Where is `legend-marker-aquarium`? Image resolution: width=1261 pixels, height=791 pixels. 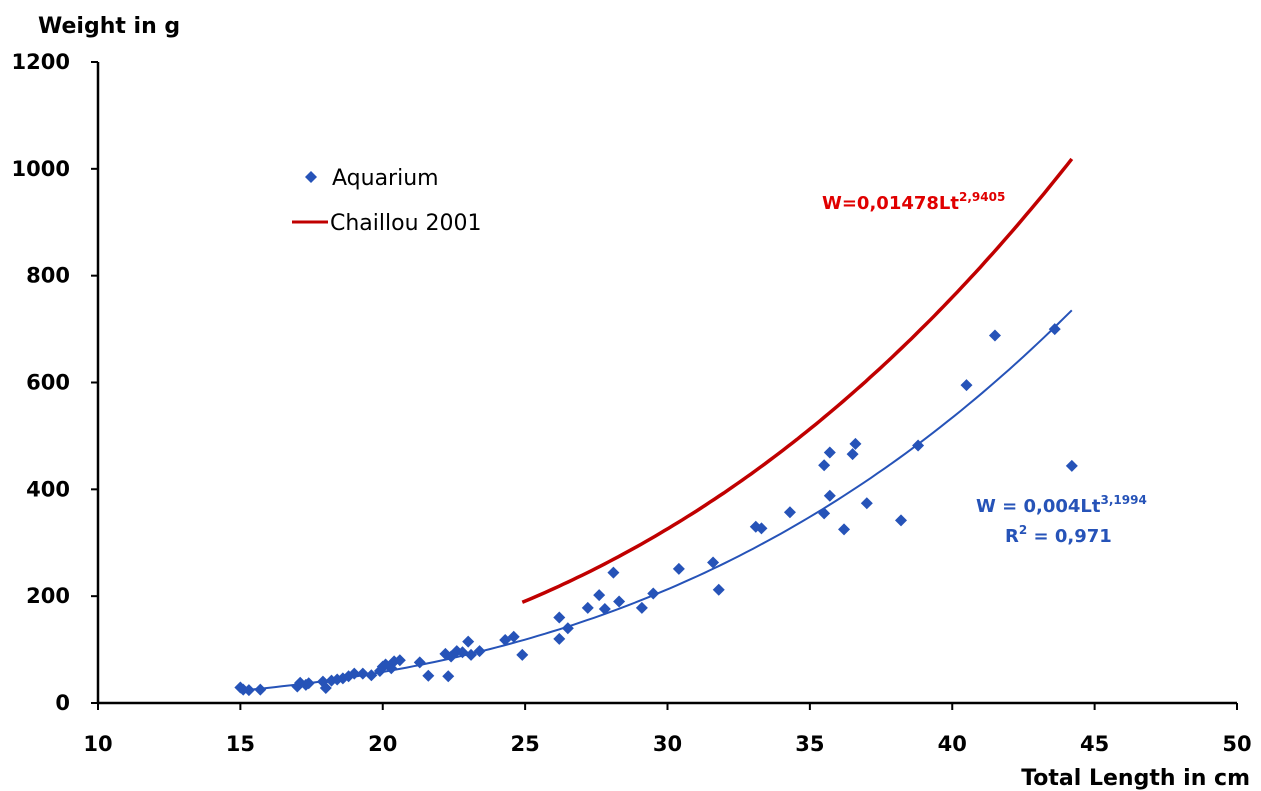
legend-marker-aquarium is located at coordinates (311, 177).